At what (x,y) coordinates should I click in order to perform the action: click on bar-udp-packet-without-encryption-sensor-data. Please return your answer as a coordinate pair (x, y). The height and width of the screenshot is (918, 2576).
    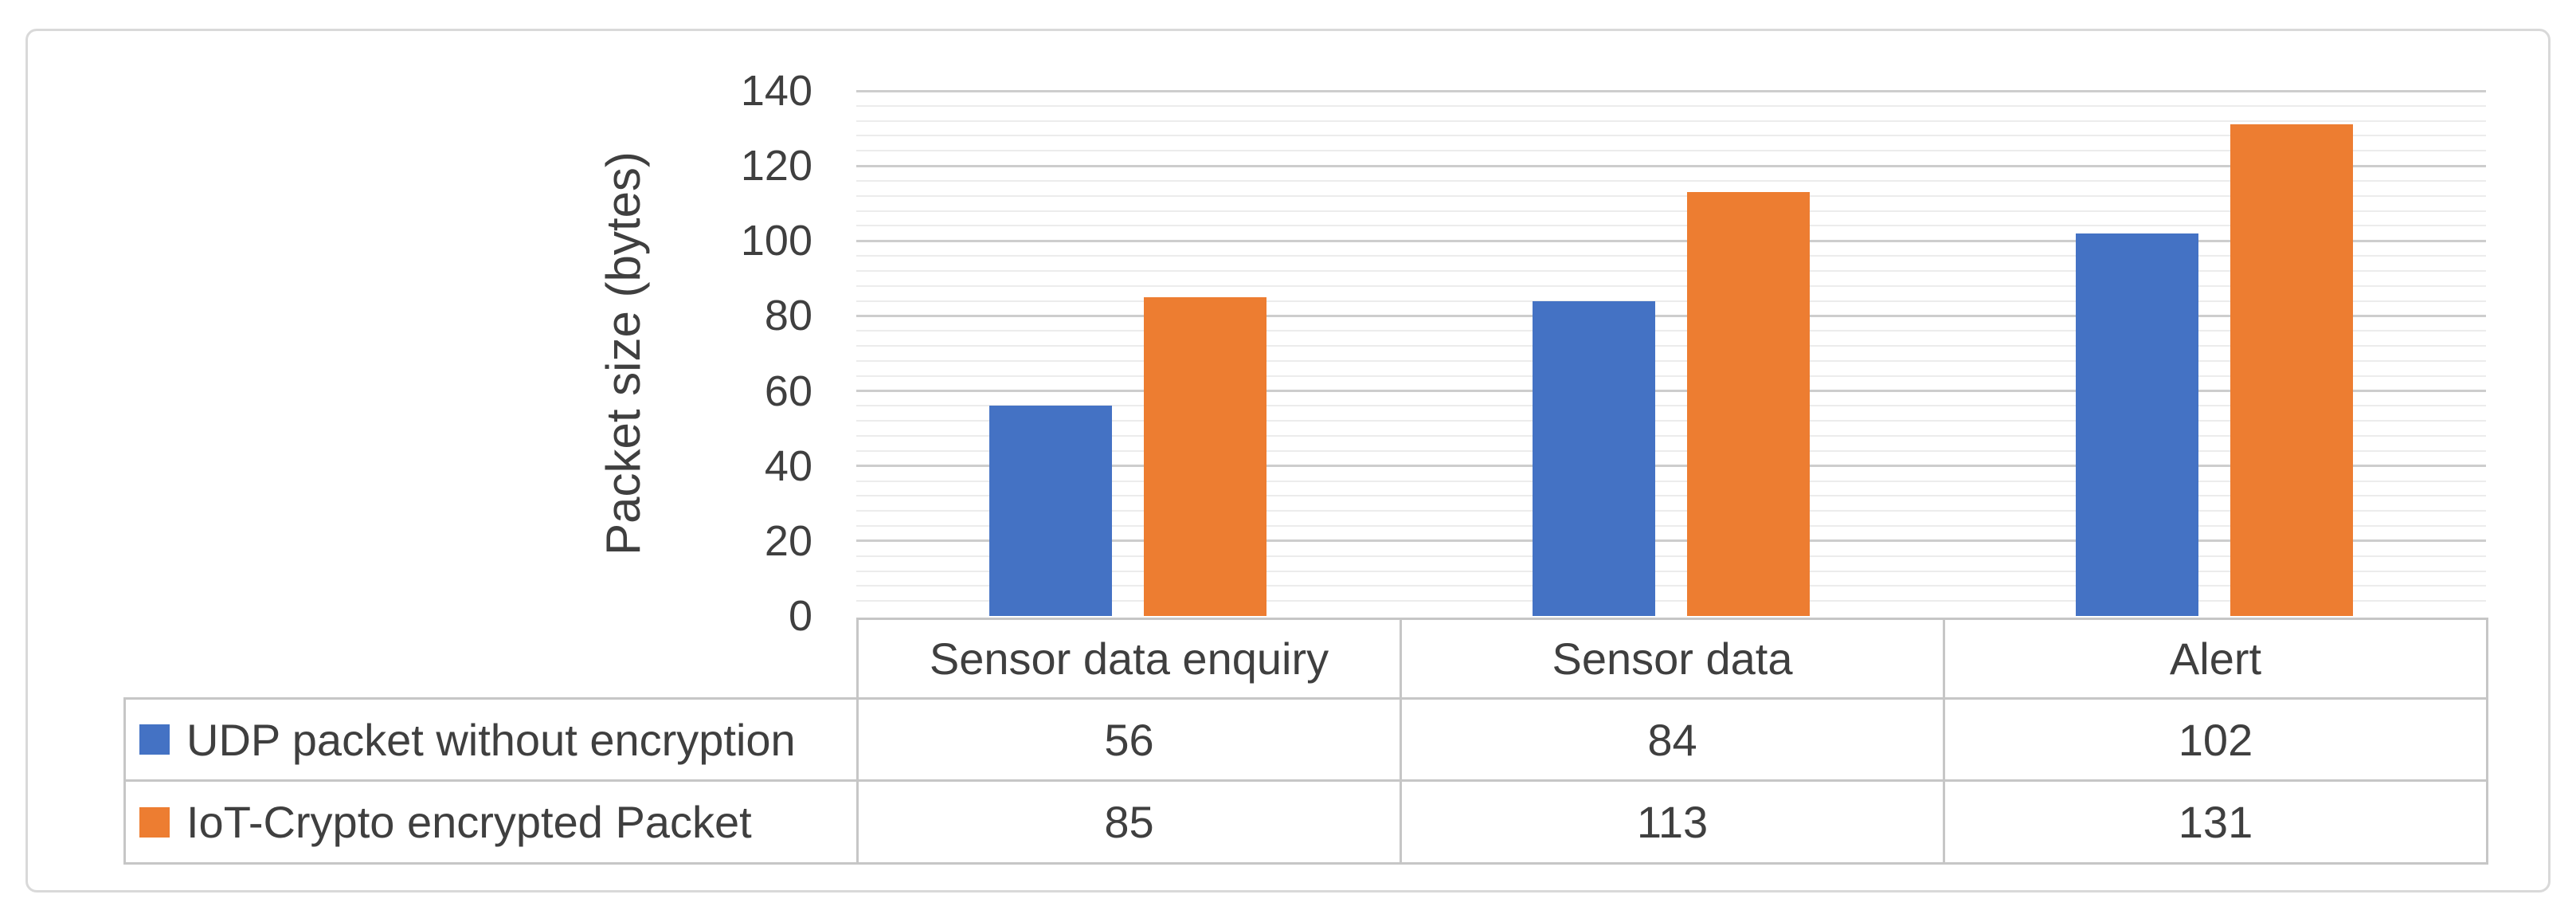
    Looking at the image, I should click on (1594, 458).